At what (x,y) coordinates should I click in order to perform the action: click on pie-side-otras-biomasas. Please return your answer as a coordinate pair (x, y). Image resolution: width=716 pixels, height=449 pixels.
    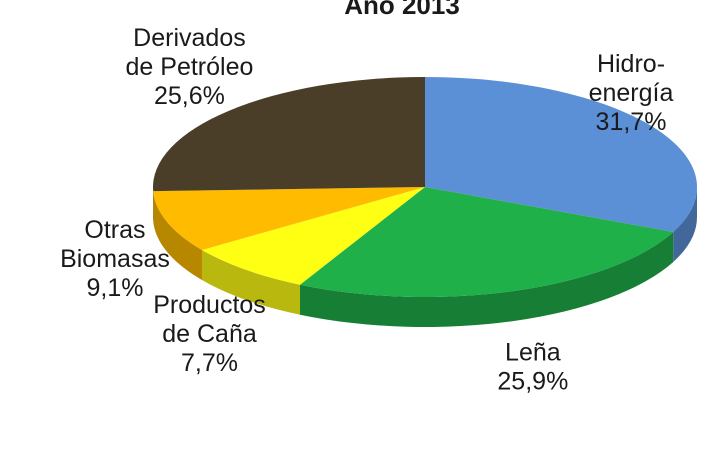
    Looking at the image, I should click on (177, 235).